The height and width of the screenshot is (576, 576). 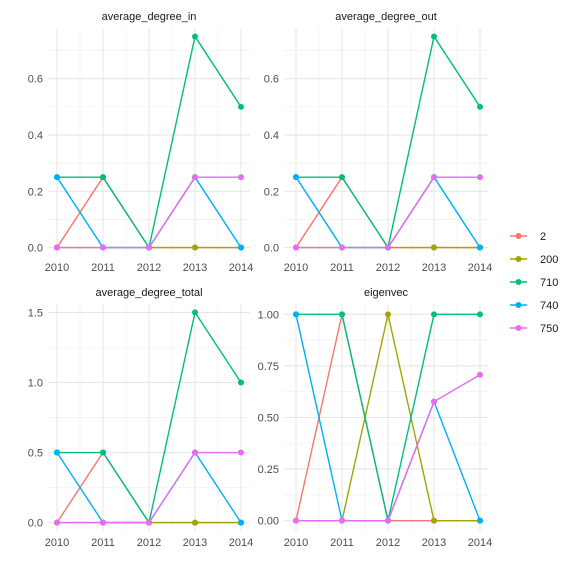 What do you see at coordinates (534, 260) in the screenshot?
I see `legend-item-200: 200` at bounding box center [534, 260].